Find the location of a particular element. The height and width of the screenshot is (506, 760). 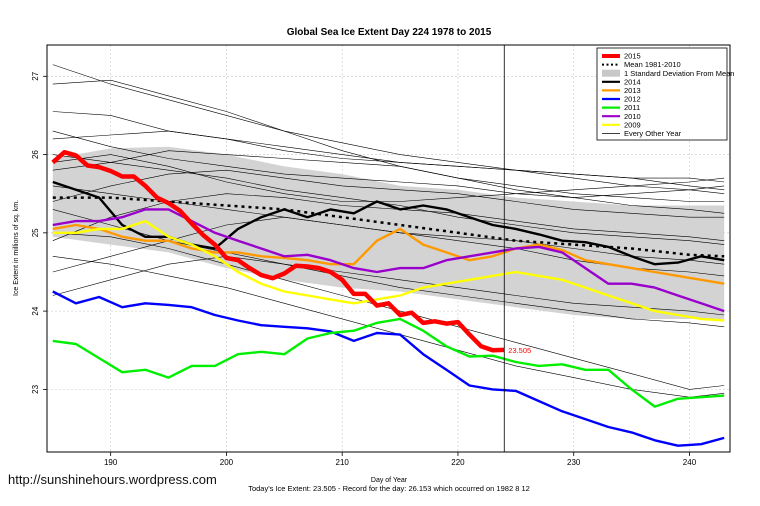

x-axis-label: Day of Year is located at coordinates (389, 480).